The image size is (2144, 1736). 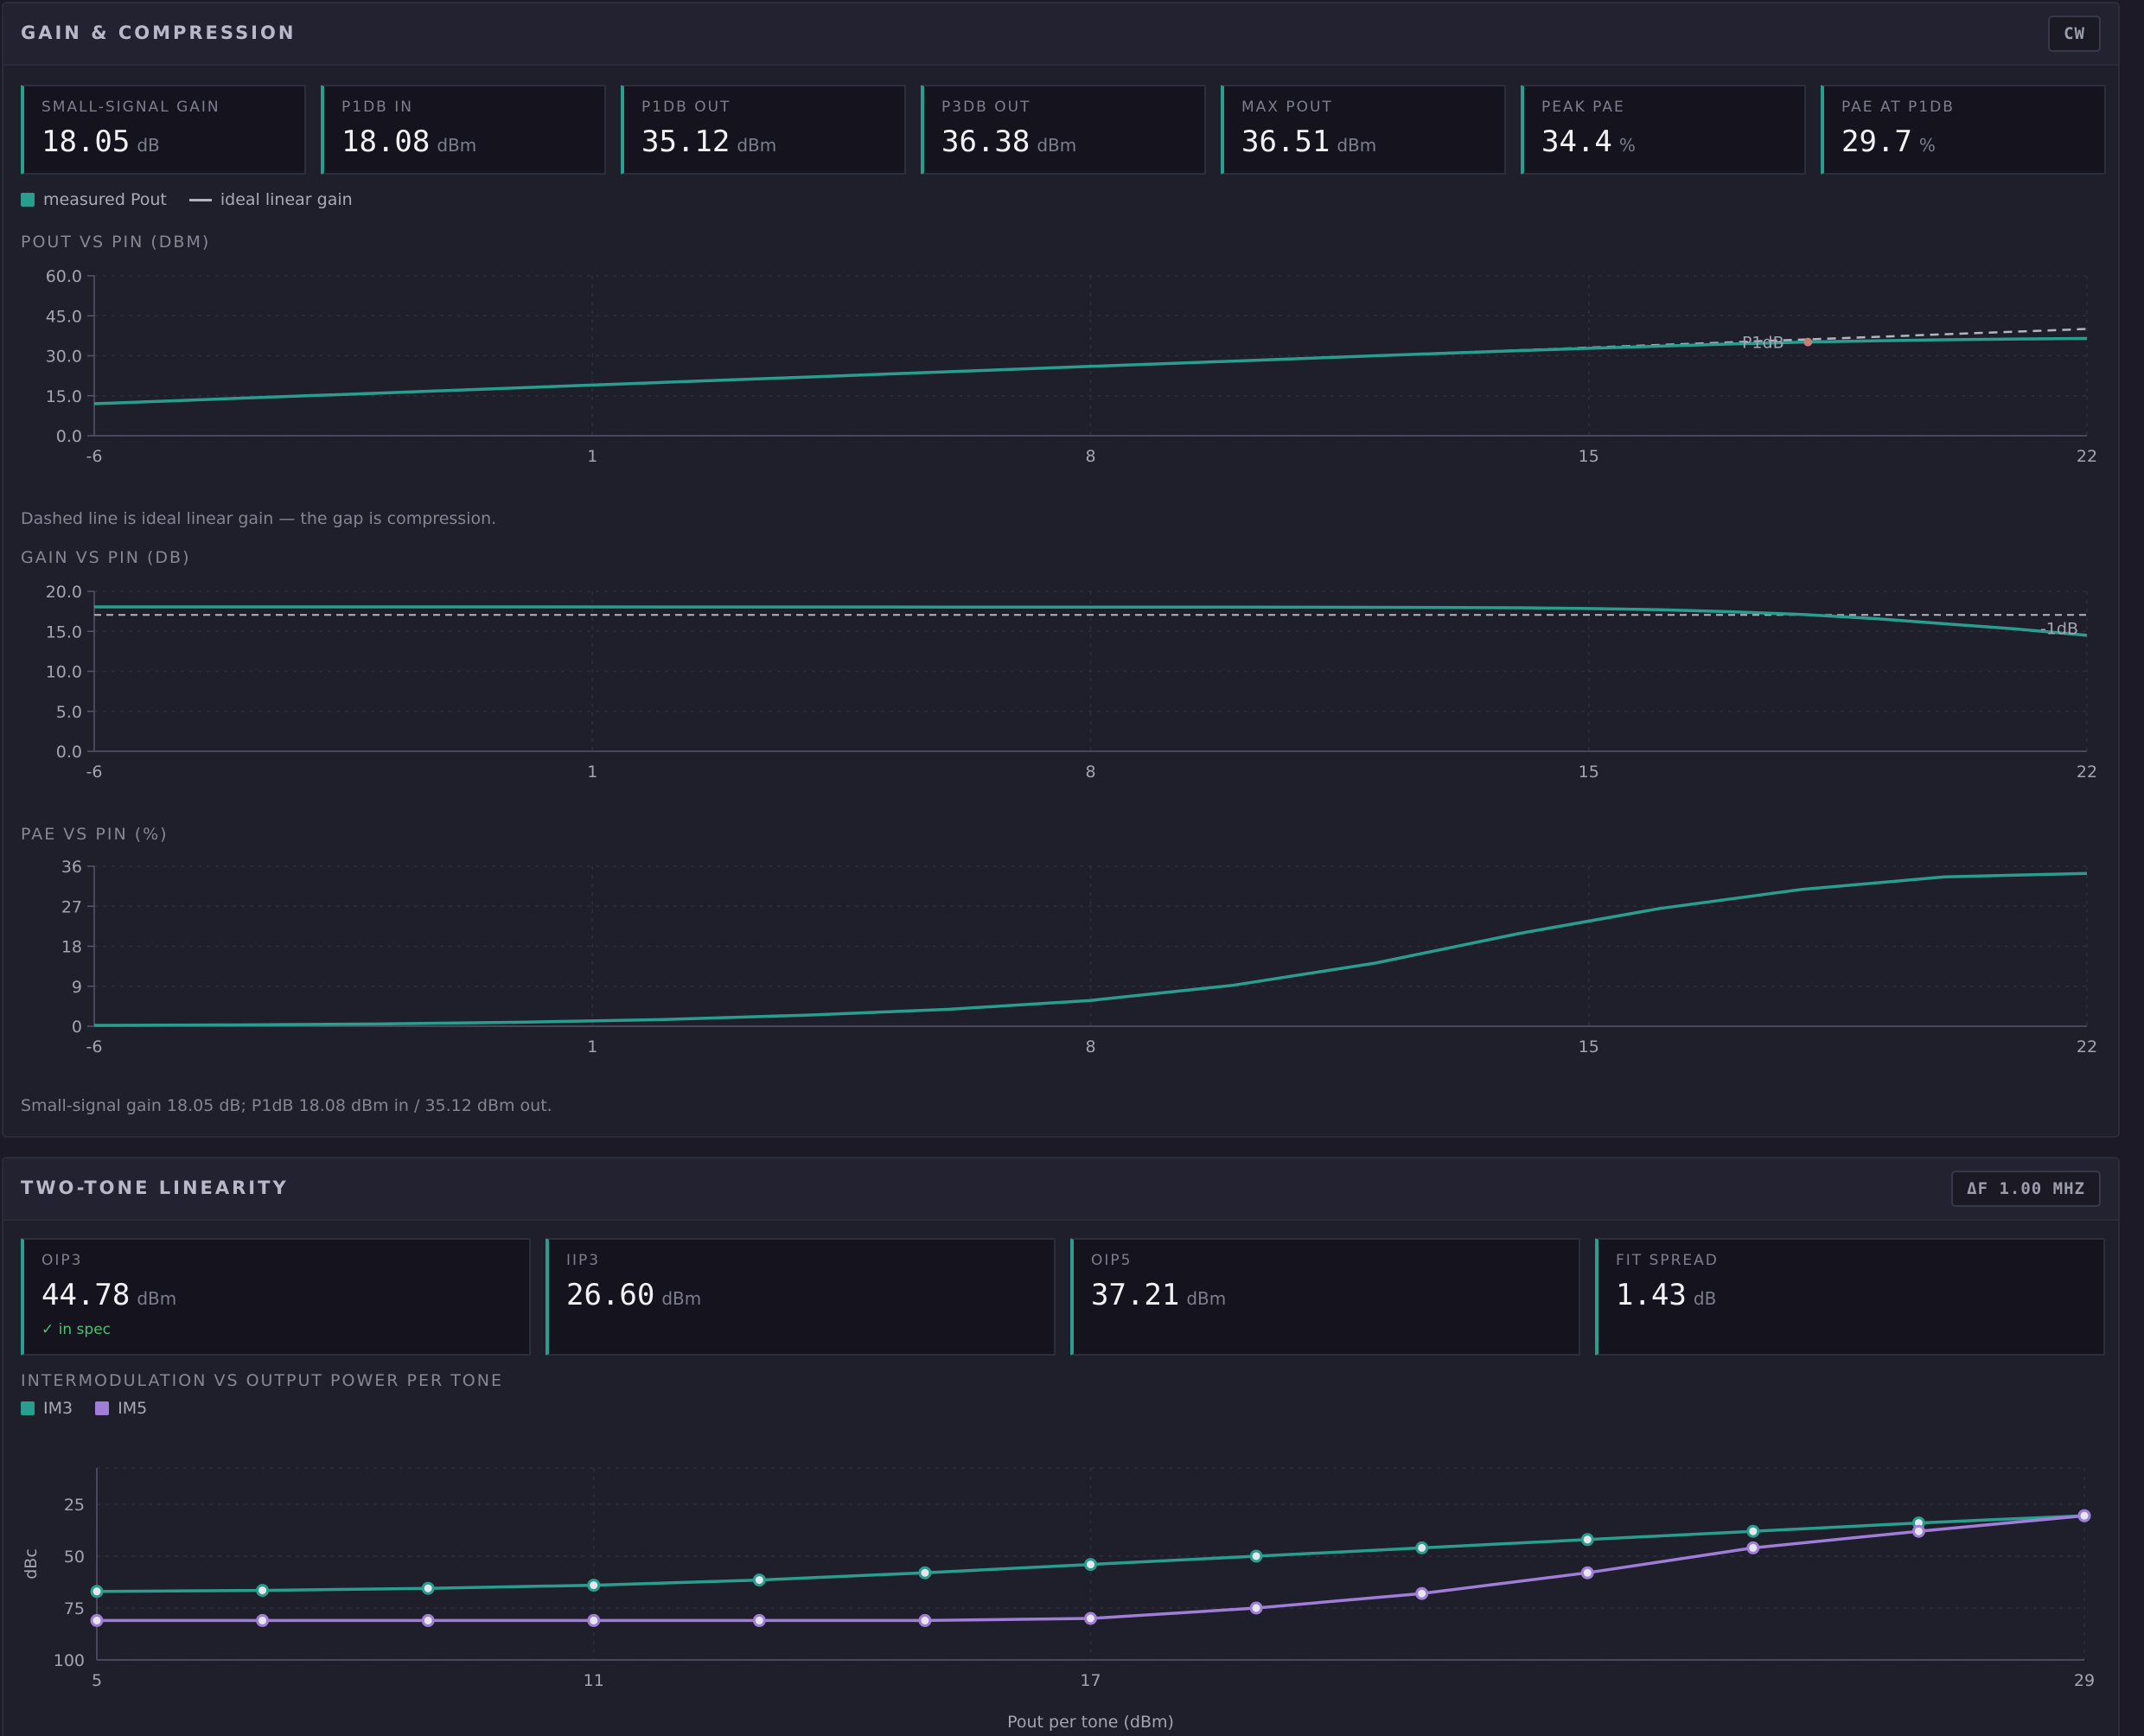 I want to click on metric-value-row: 1.43 dB, so click(x=1666, y=1295).